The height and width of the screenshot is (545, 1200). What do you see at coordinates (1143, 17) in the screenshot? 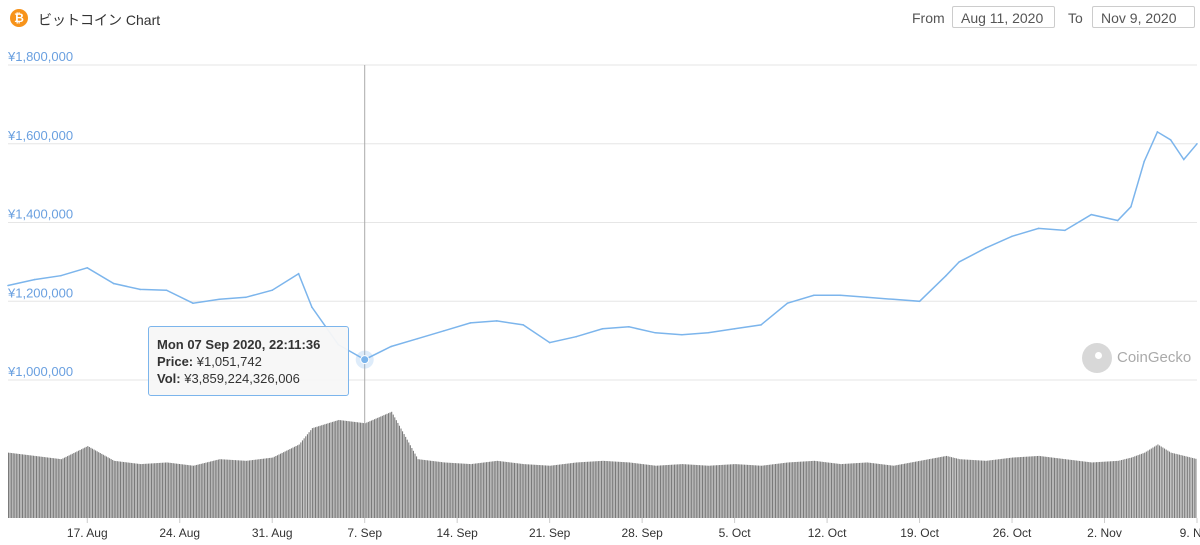
I see `to-date-input: Nov 9, 2020` at bounding box center [1143, 17].